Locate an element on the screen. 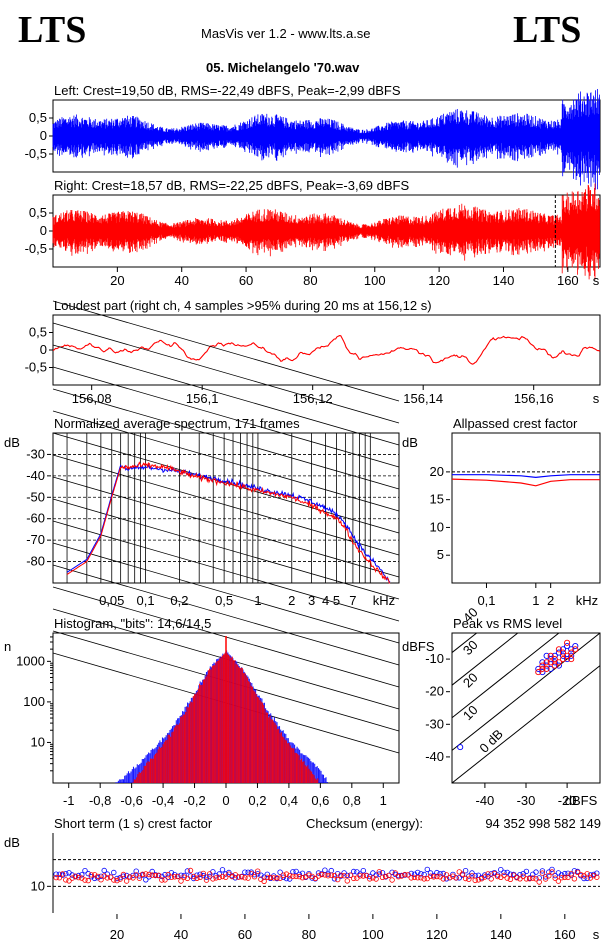  x-tick-label: -20 is located at coordinates (567, 800).